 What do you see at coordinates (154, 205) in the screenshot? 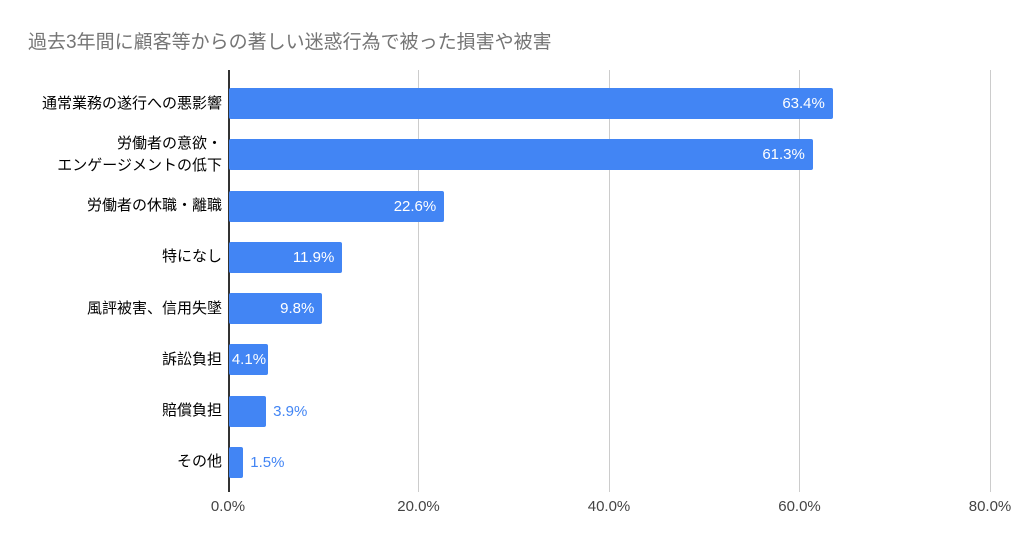
I see `category-label: 労働者の休職・離職` at bounding box center [154, 205].